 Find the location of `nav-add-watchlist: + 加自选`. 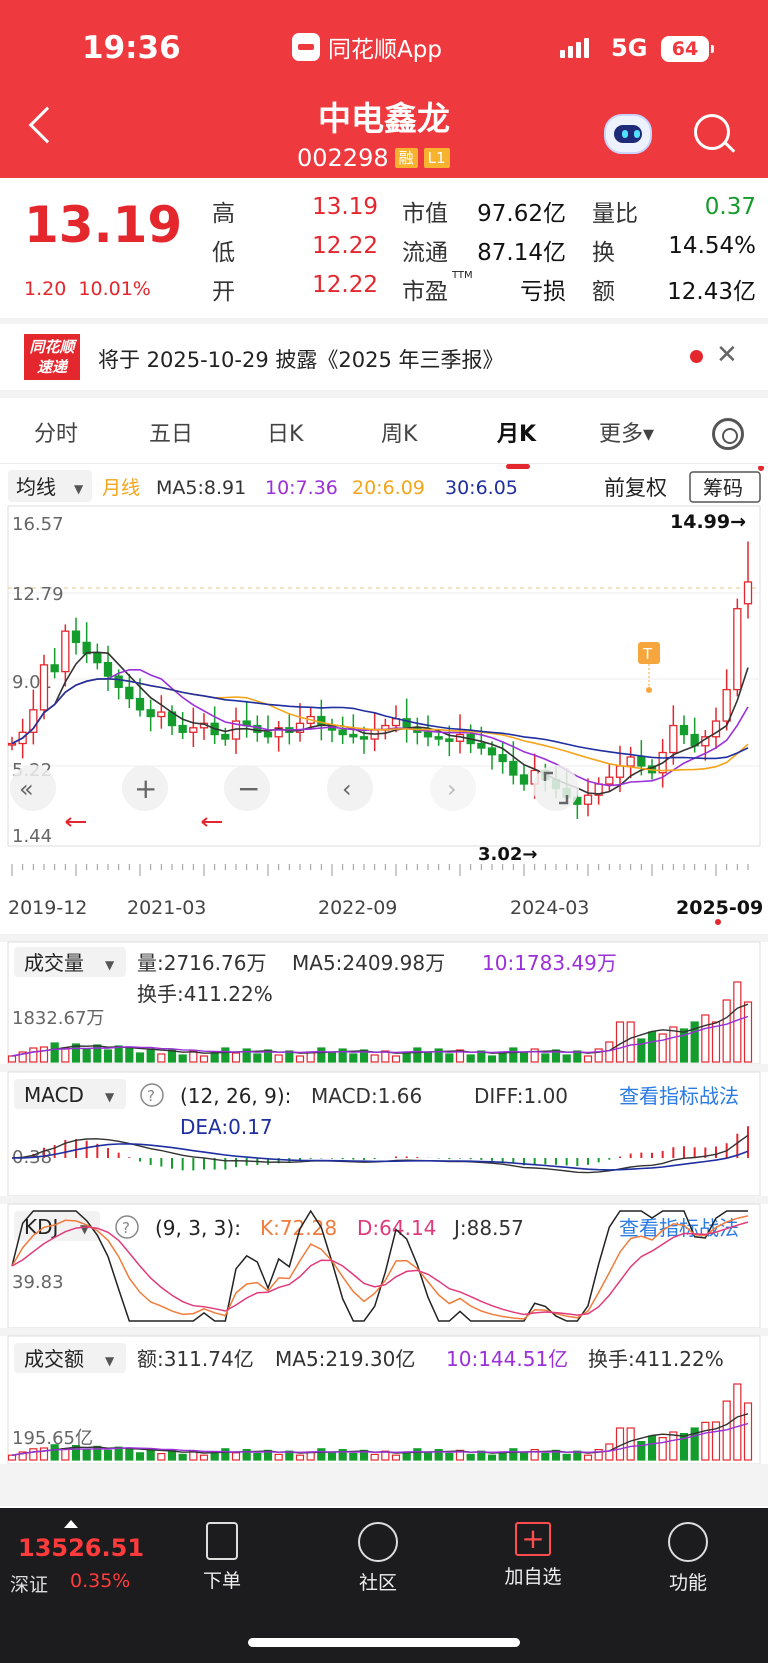

nav-add-watchlist: + 加自选 is located at coordinates (533, 1555).